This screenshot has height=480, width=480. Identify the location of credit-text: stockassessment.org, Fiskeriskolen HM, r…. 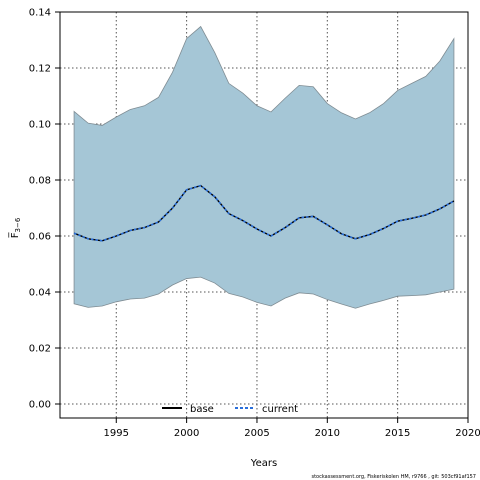
(393, 477).